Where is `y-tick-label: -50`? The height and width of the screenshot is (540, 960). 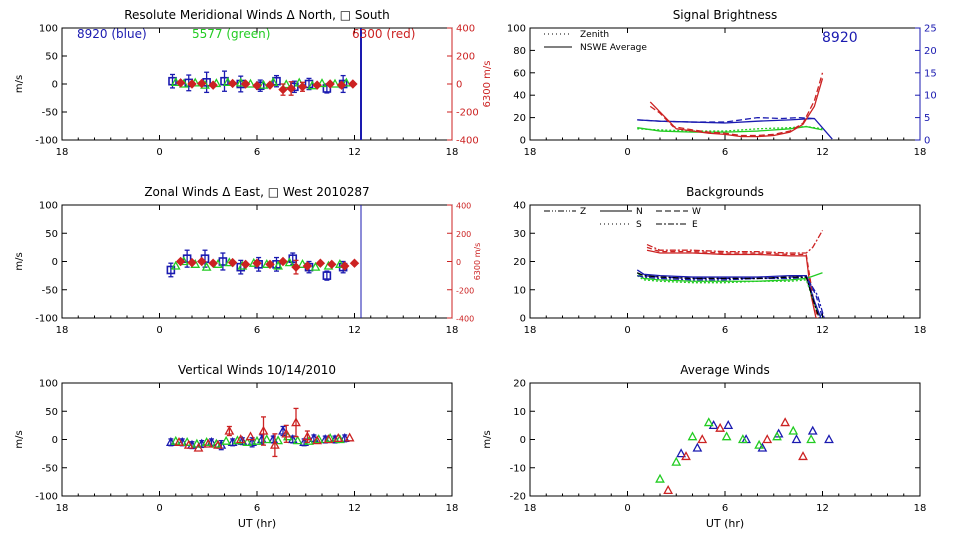 y-tick-label: -50 is located at coordinates (50, 290).